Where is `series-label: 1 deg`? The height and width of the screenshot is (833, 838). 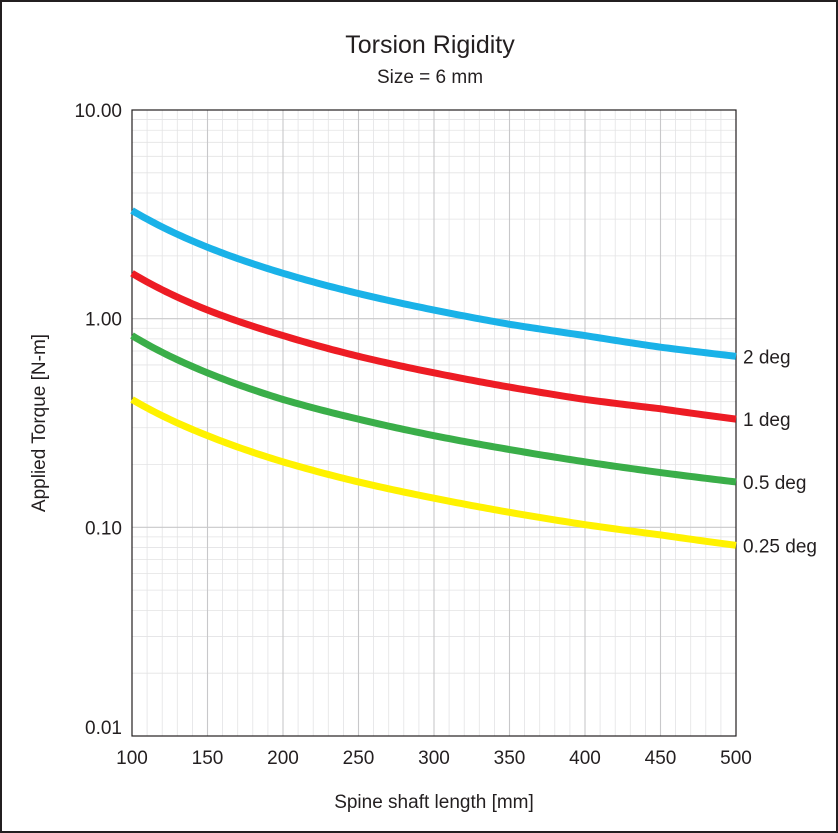
series-label: 1 deg is located at coordinates (767, 420).